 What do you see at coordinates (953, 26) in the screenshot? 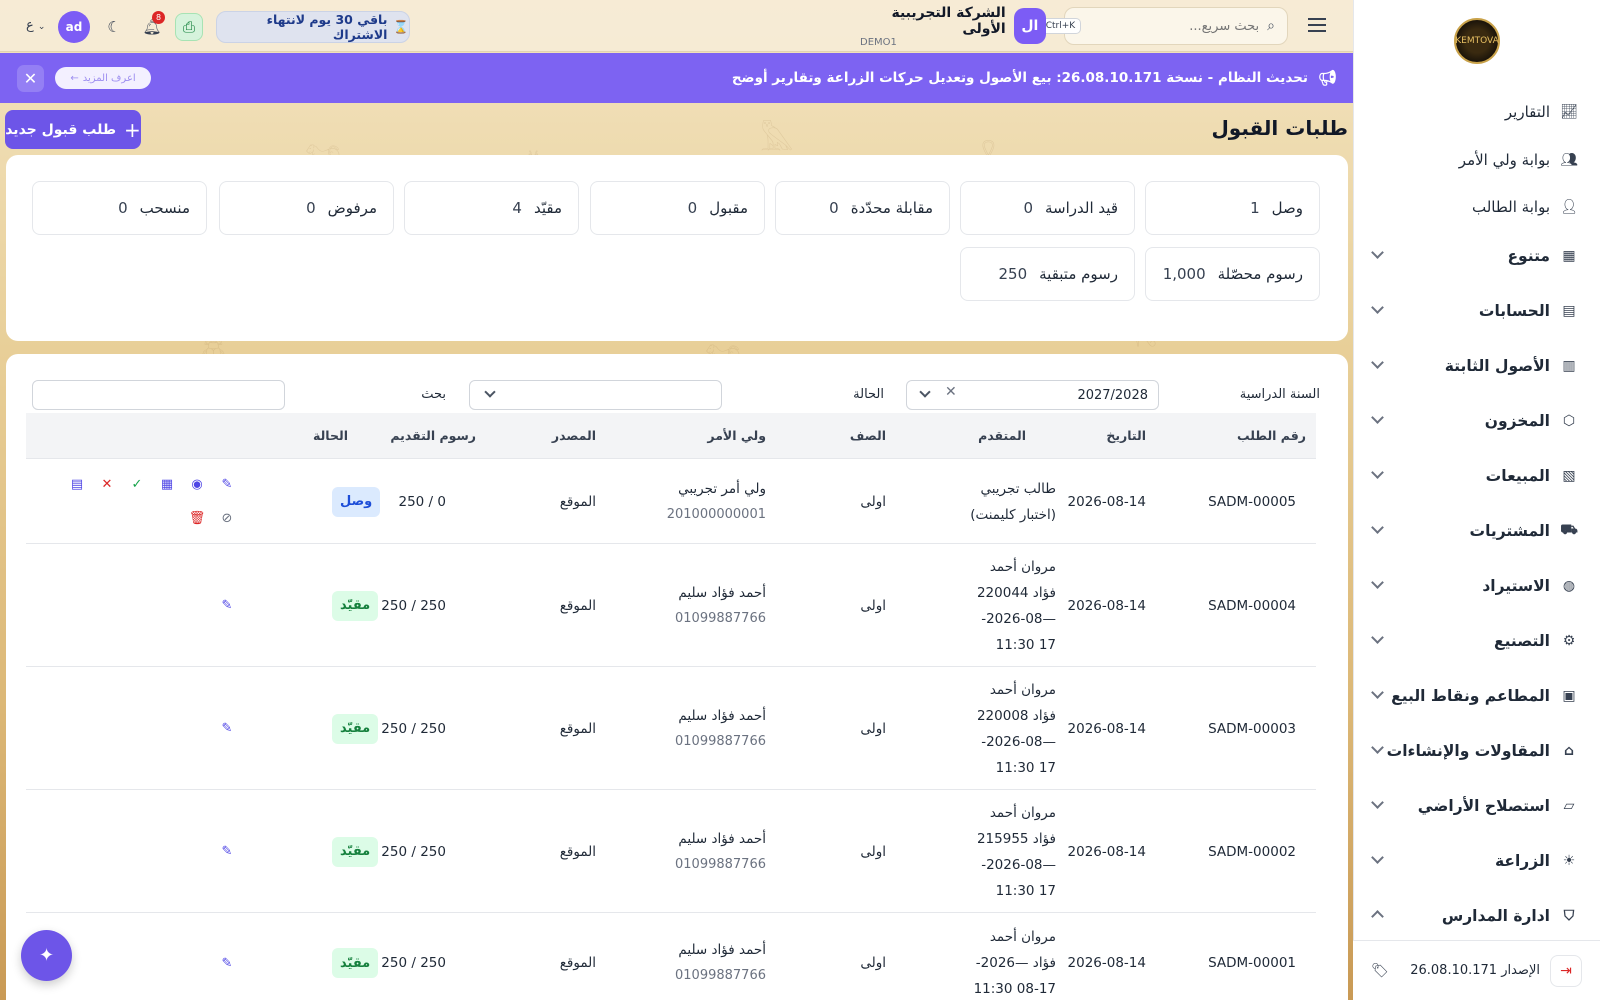
I see `company-switcher: ال الشركة التجريبية الأولى DEMO1` at bounding box center [953, 26].